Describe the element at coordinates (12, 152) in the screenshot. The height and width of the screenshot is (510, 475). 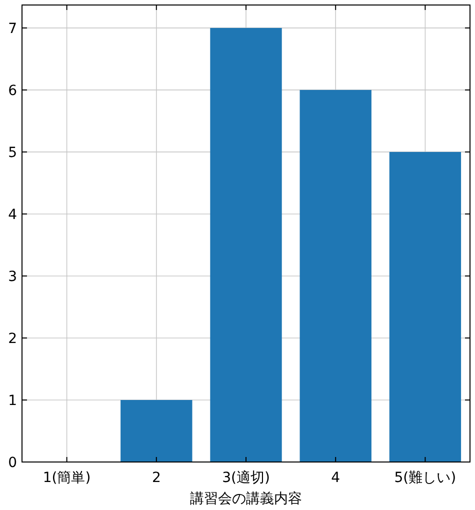
I see `y-tick-label: 5` at that location.